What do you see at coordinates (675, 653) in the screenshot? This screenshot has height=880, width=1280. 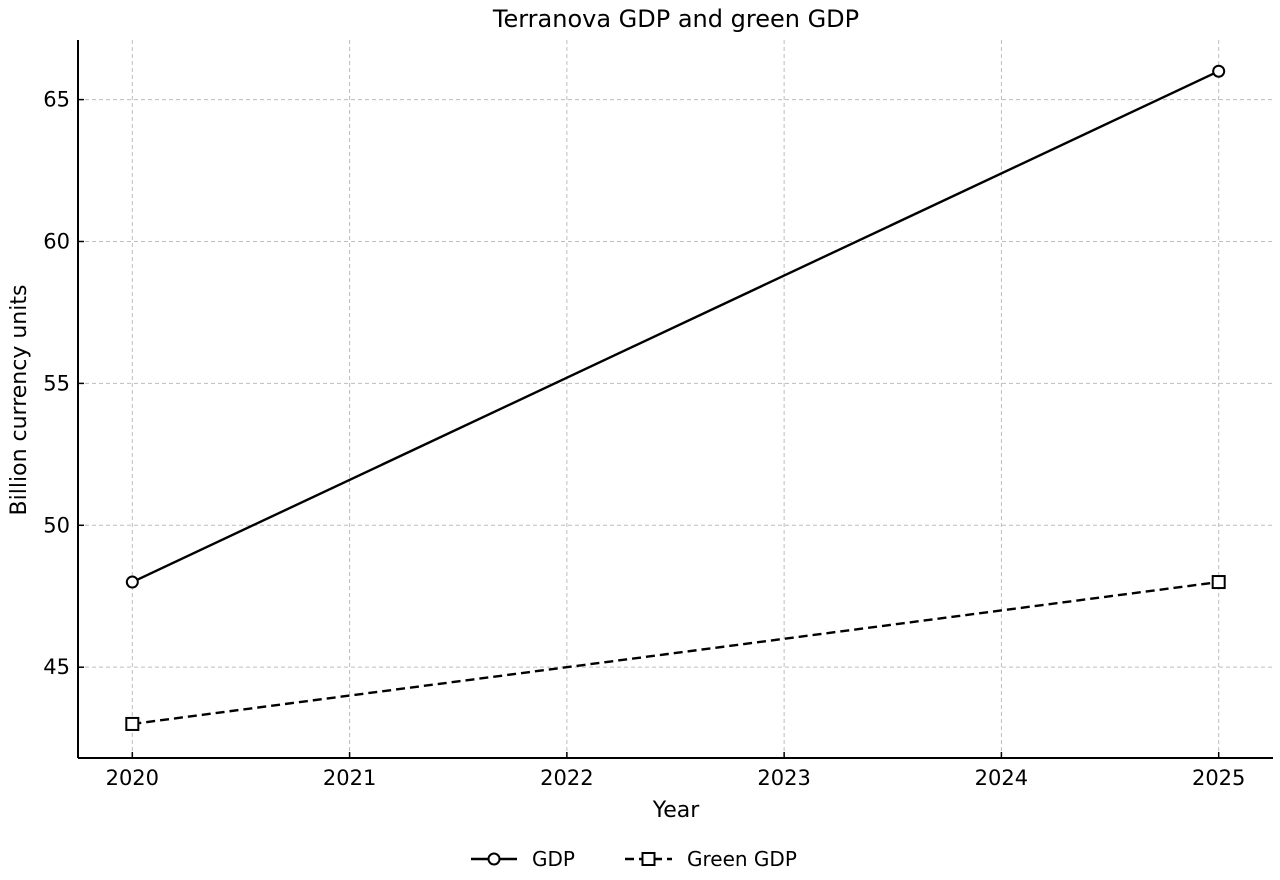 I see `series-line-green-gdp` at bounding box center [675, 653].